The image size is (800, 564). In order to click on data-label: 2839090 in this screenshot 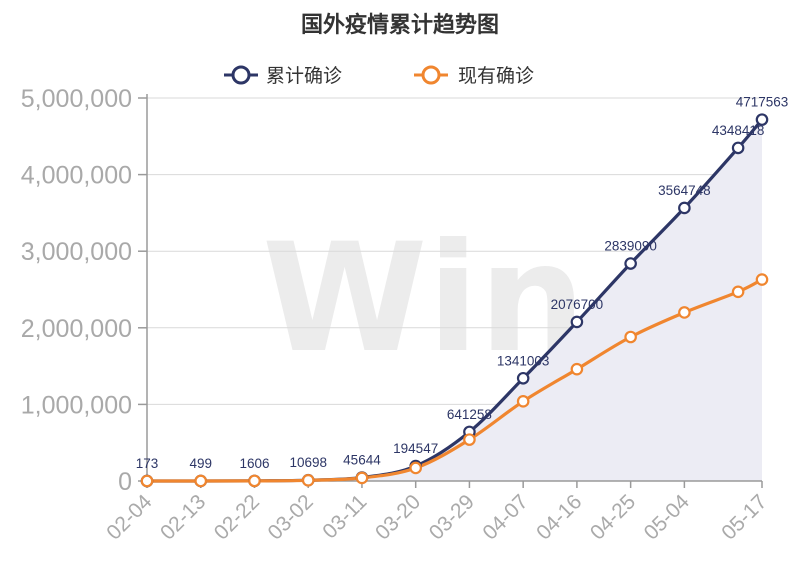, I will do `click(630, 246)`.